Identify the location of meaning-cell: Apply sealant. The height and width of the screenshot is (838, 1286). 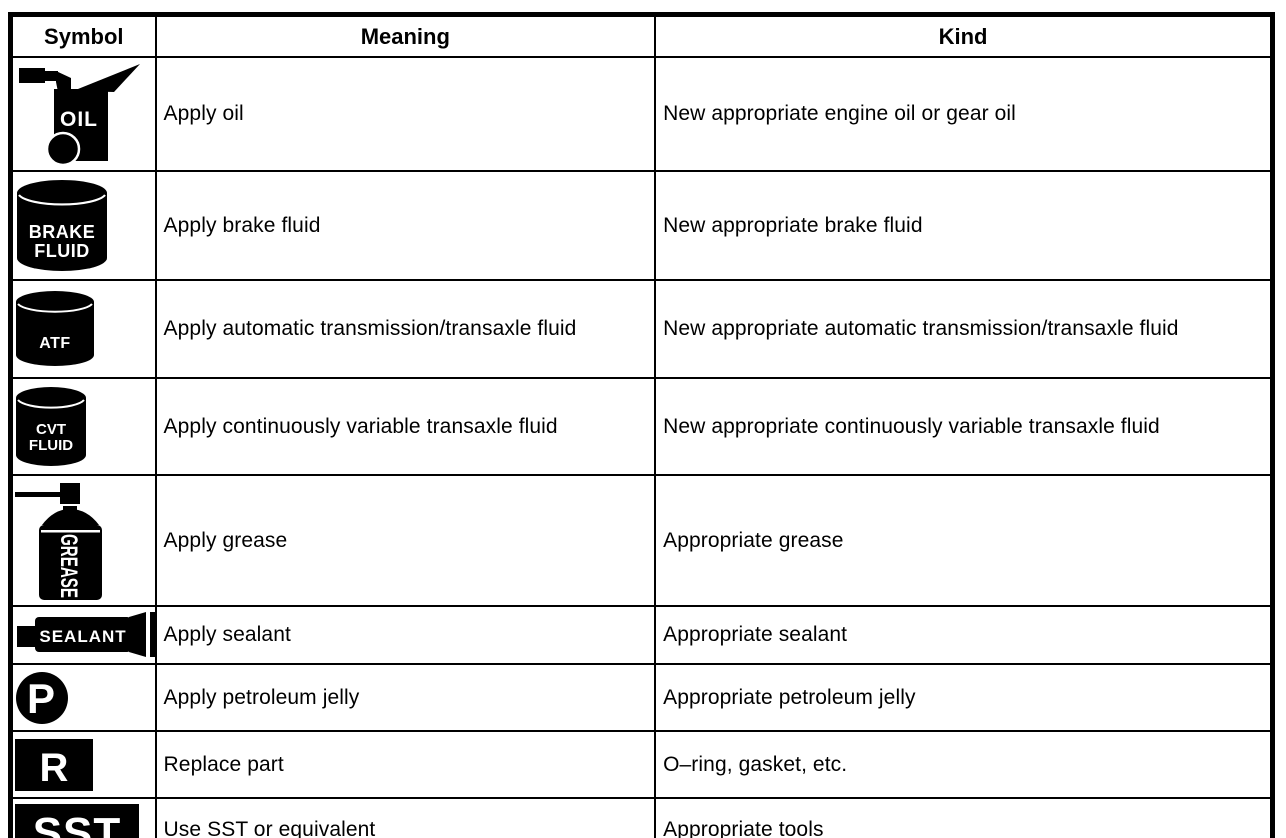
(405, 635).